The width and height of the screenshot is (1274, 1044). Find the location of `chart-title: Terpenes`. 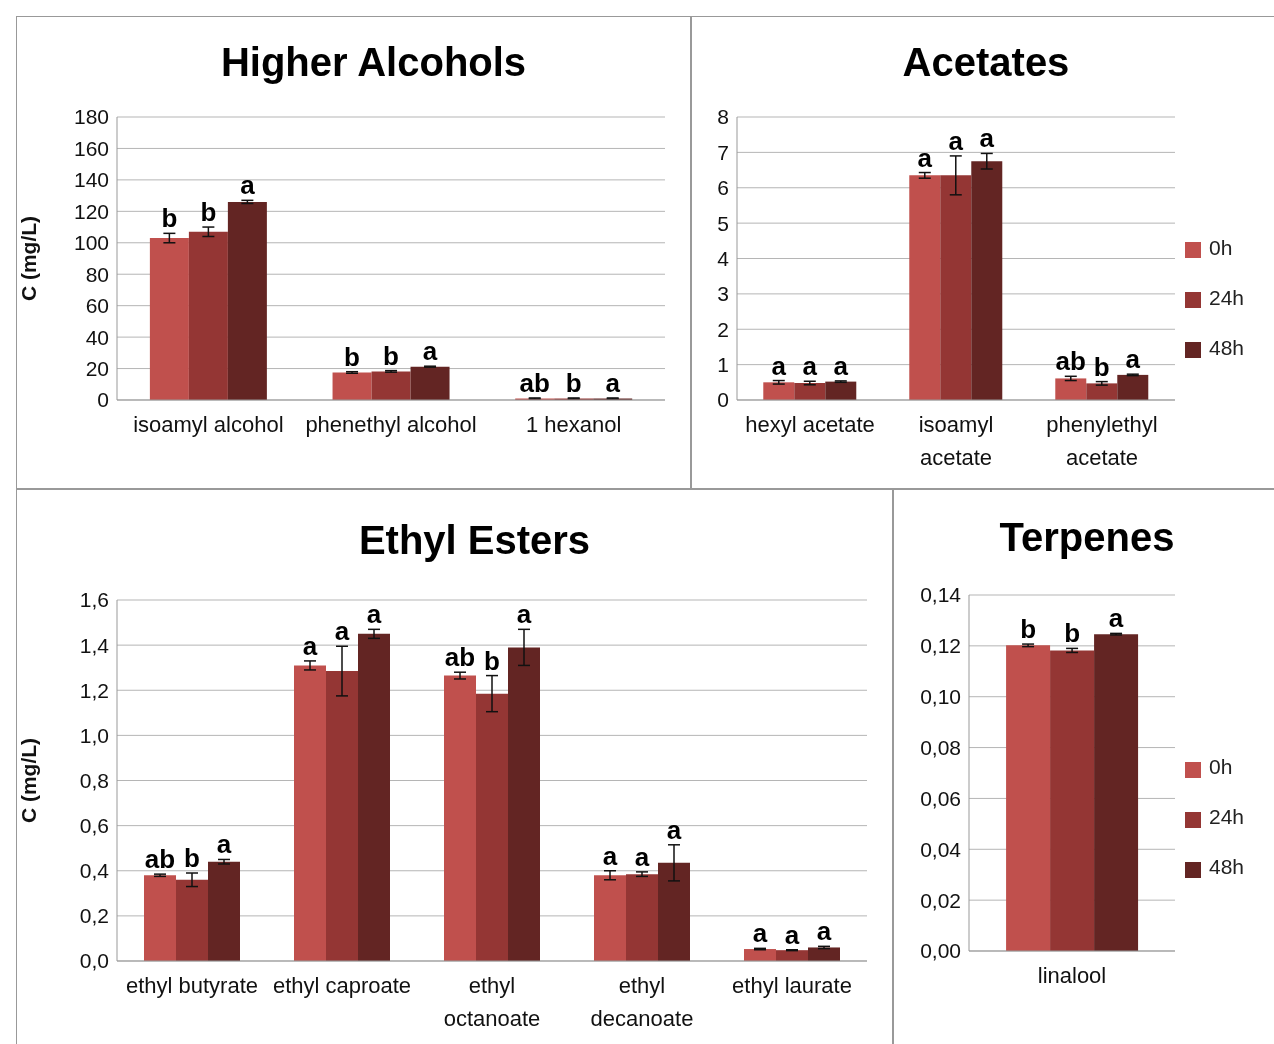

chart-title: Terpenes is located at coordinates (1087, 537).